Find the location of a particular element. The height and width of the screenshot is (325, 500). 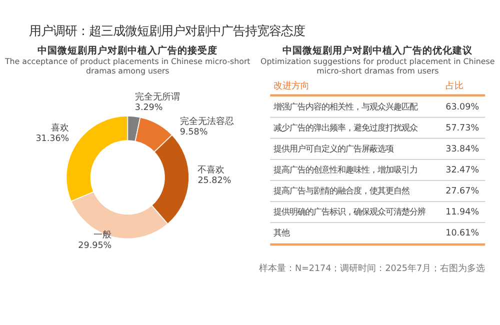

text: 改进方向 is located at coordinates (292, 86).